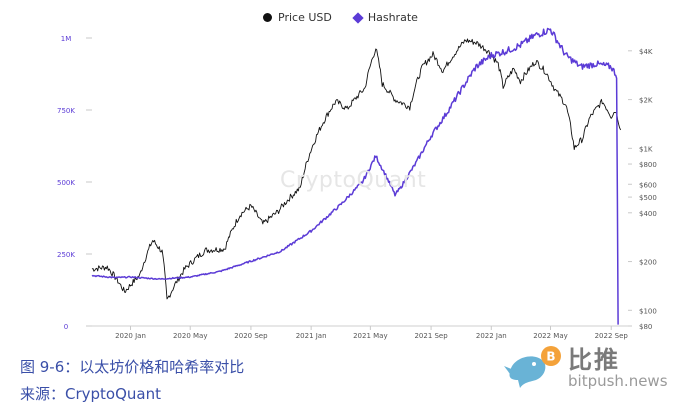  Describe the element at coordinates (618, 381) in the screenshot. I see `logo-english: bitpush.news` at that location.